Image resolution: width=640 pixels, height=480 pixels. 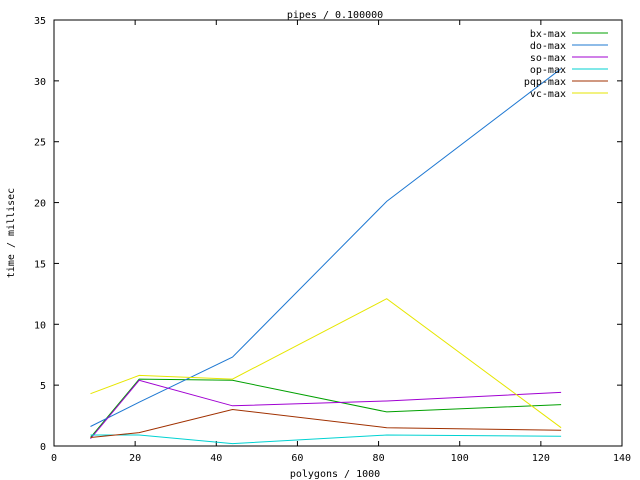 What do you see at coordinates (548, 34) in the screenshot?
I see `legend-label: bx-max` at bounding box center [548, 34].